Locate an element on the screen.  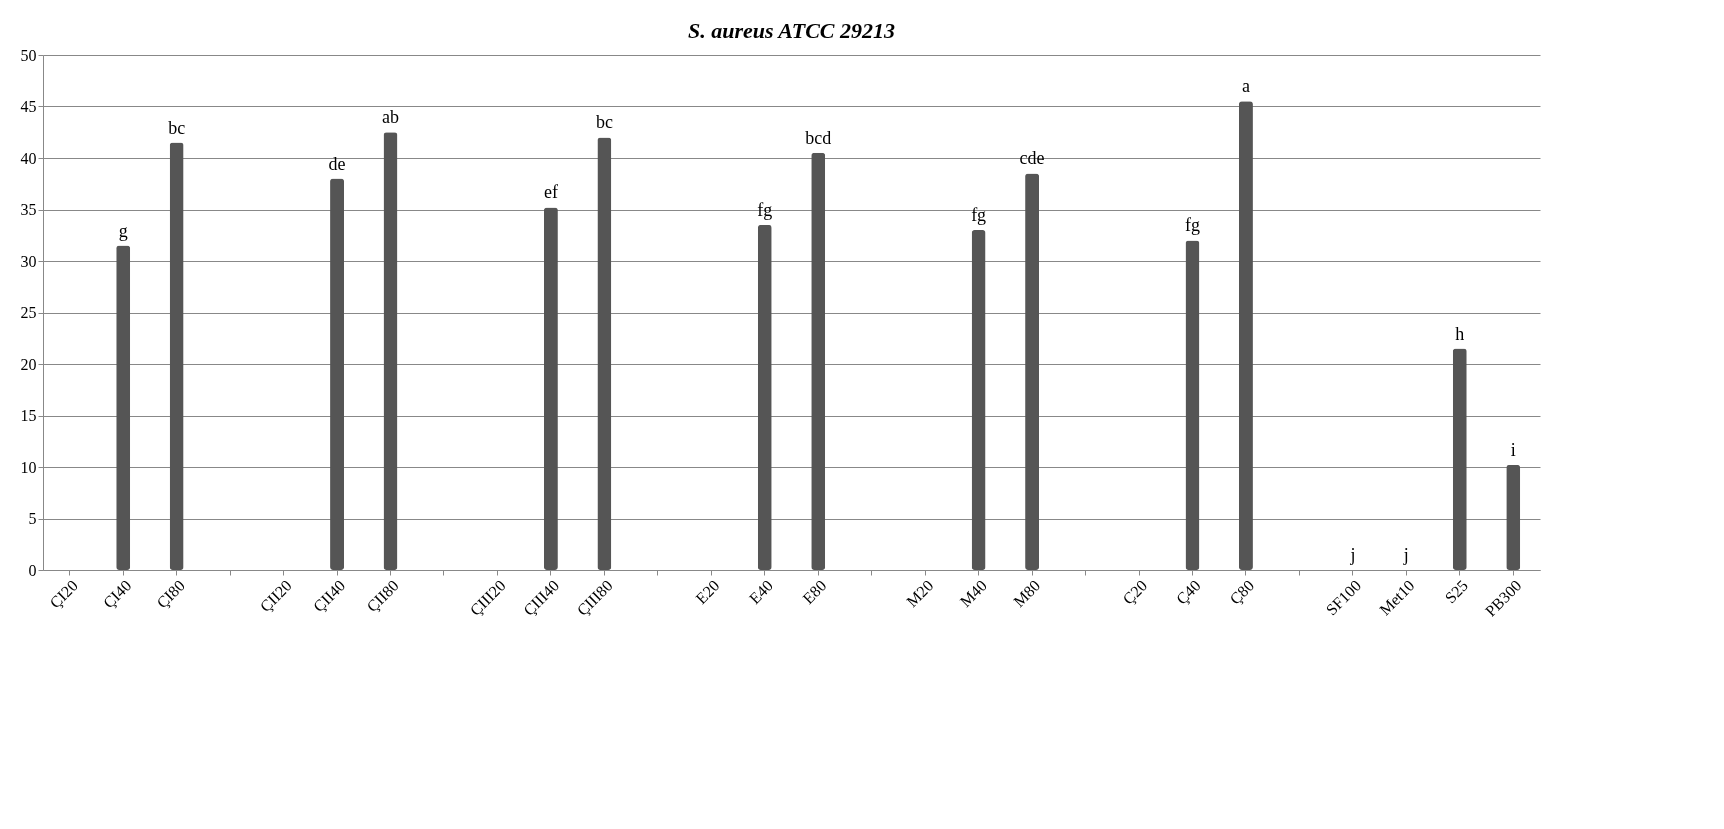
y-tick-label: 15 is located at coordinates (28, 415).